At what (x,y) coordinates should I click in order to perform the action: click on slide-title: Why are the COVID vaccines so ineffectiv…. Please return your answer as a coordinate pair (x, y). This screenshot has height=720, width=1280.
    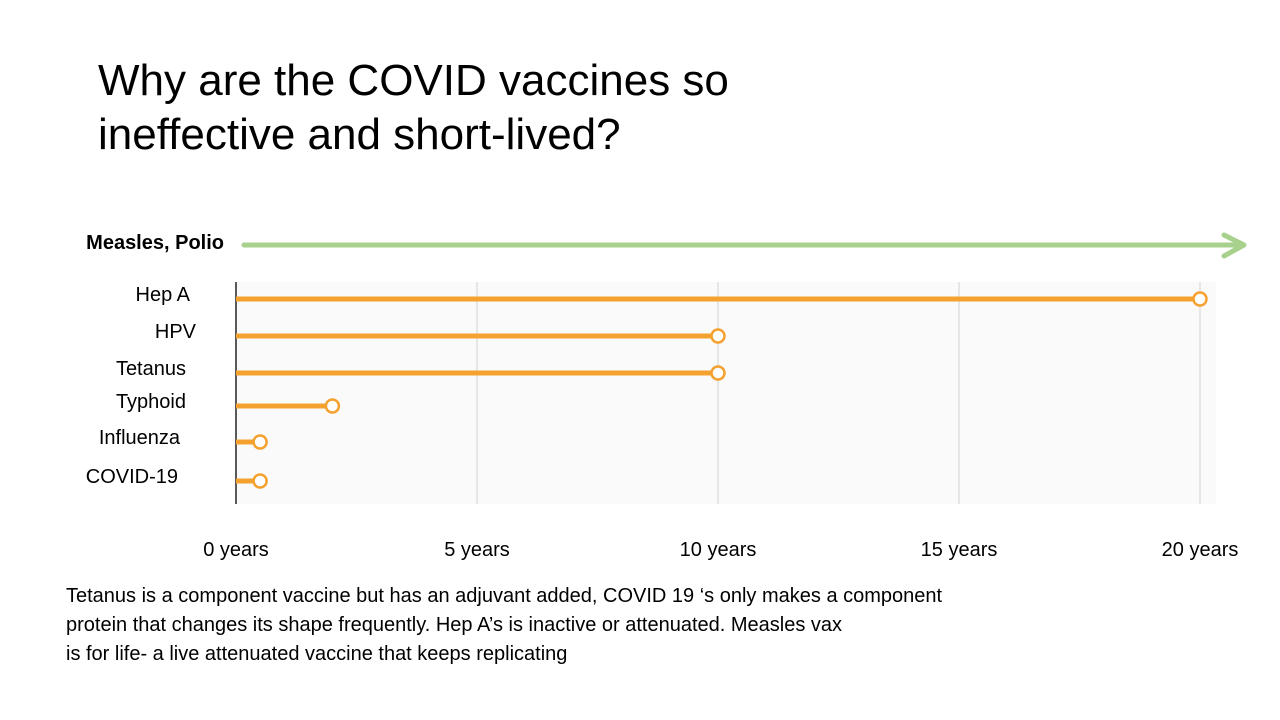
    Looking at the image, I should click on (478, 108).